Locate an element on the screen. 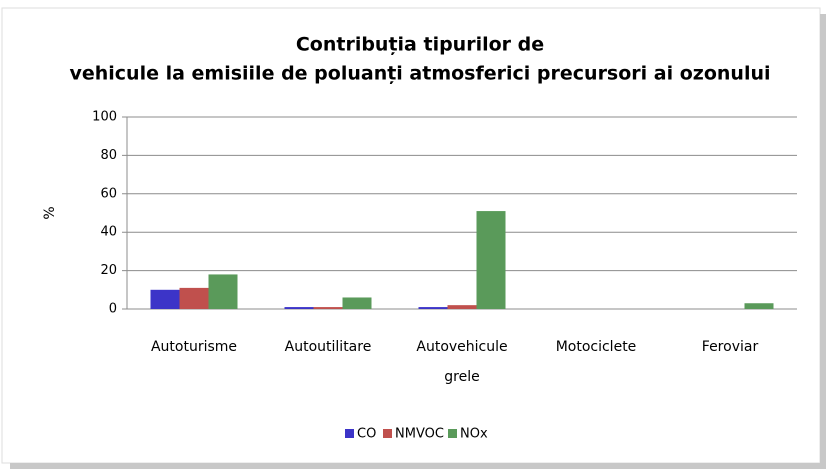 Image resolution: width=831 pixels, height=473 pixels. y-tick-label: 0 is located at coordinates (113, 309).